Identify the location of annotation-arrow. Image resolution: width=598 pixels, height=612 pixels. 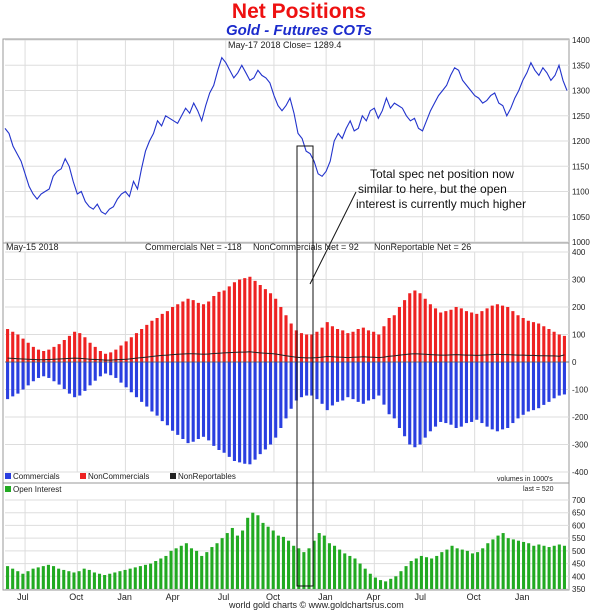
(333, 238).